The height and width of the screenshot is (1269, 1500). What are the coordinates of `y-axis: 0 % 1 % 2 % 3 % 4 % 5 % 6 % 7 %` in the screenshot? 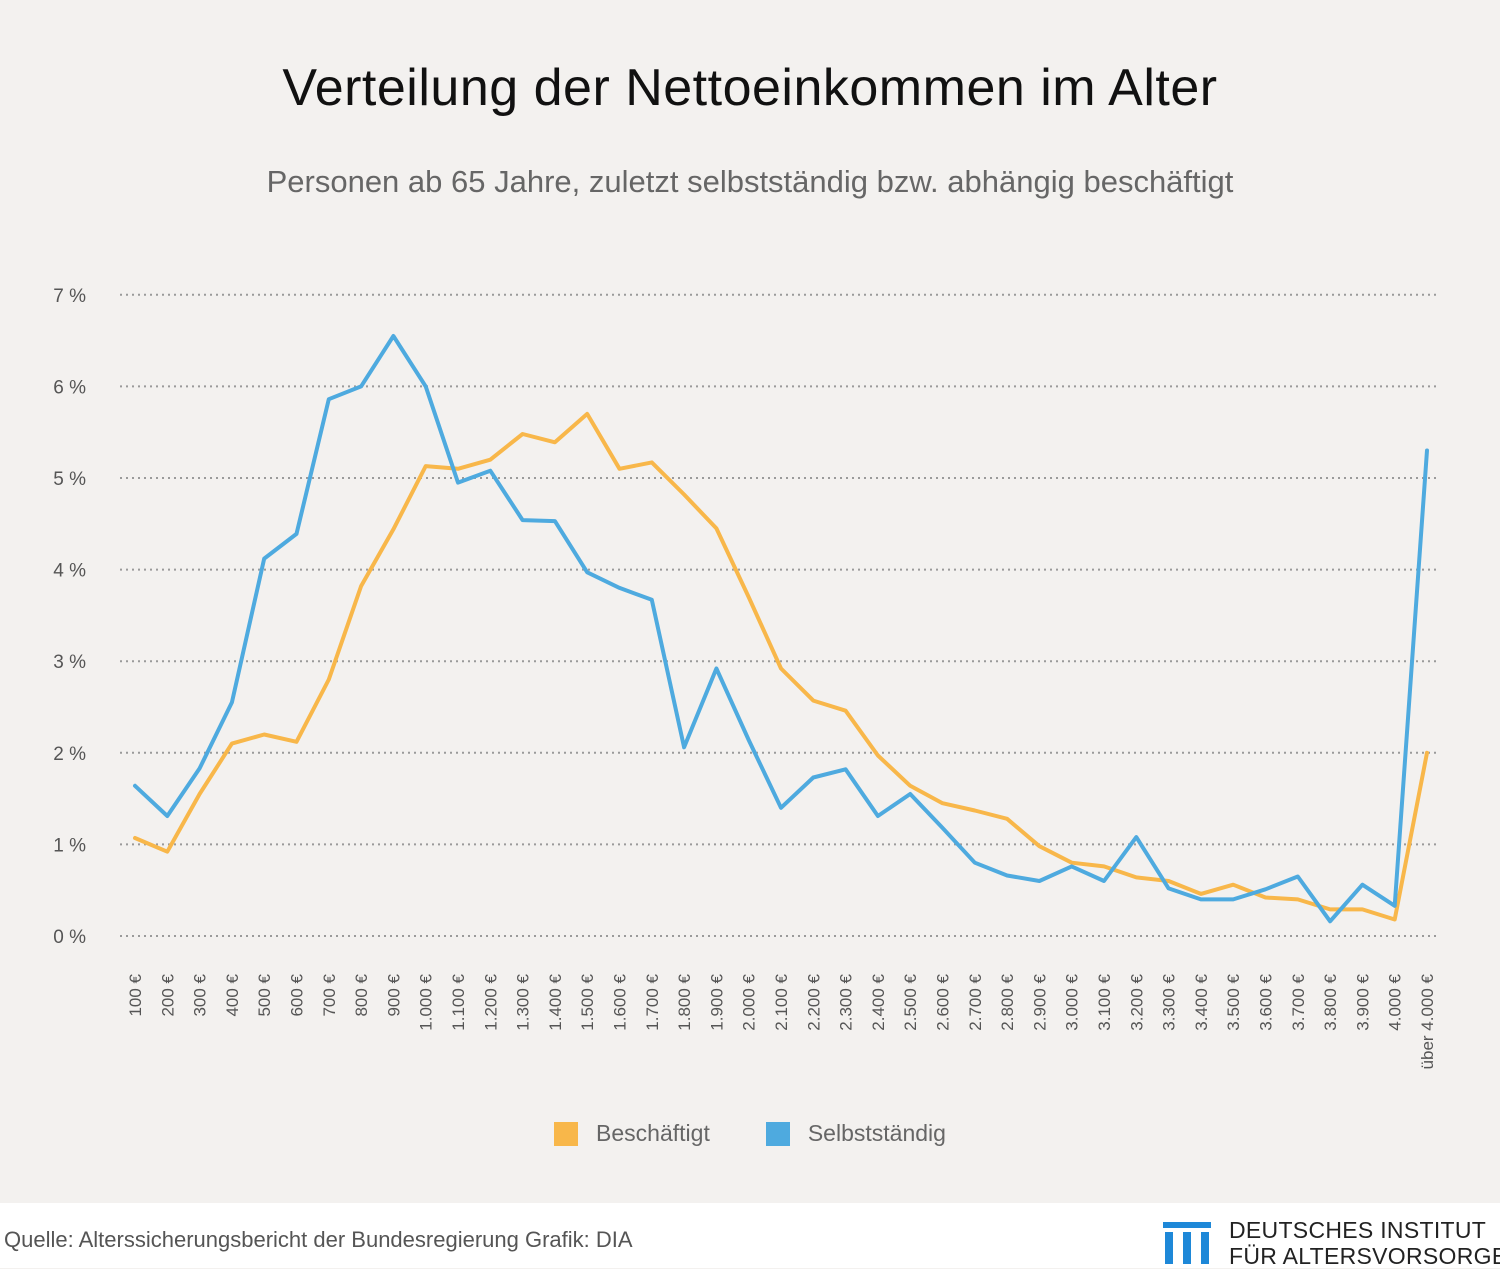 It's located at (69, 617).